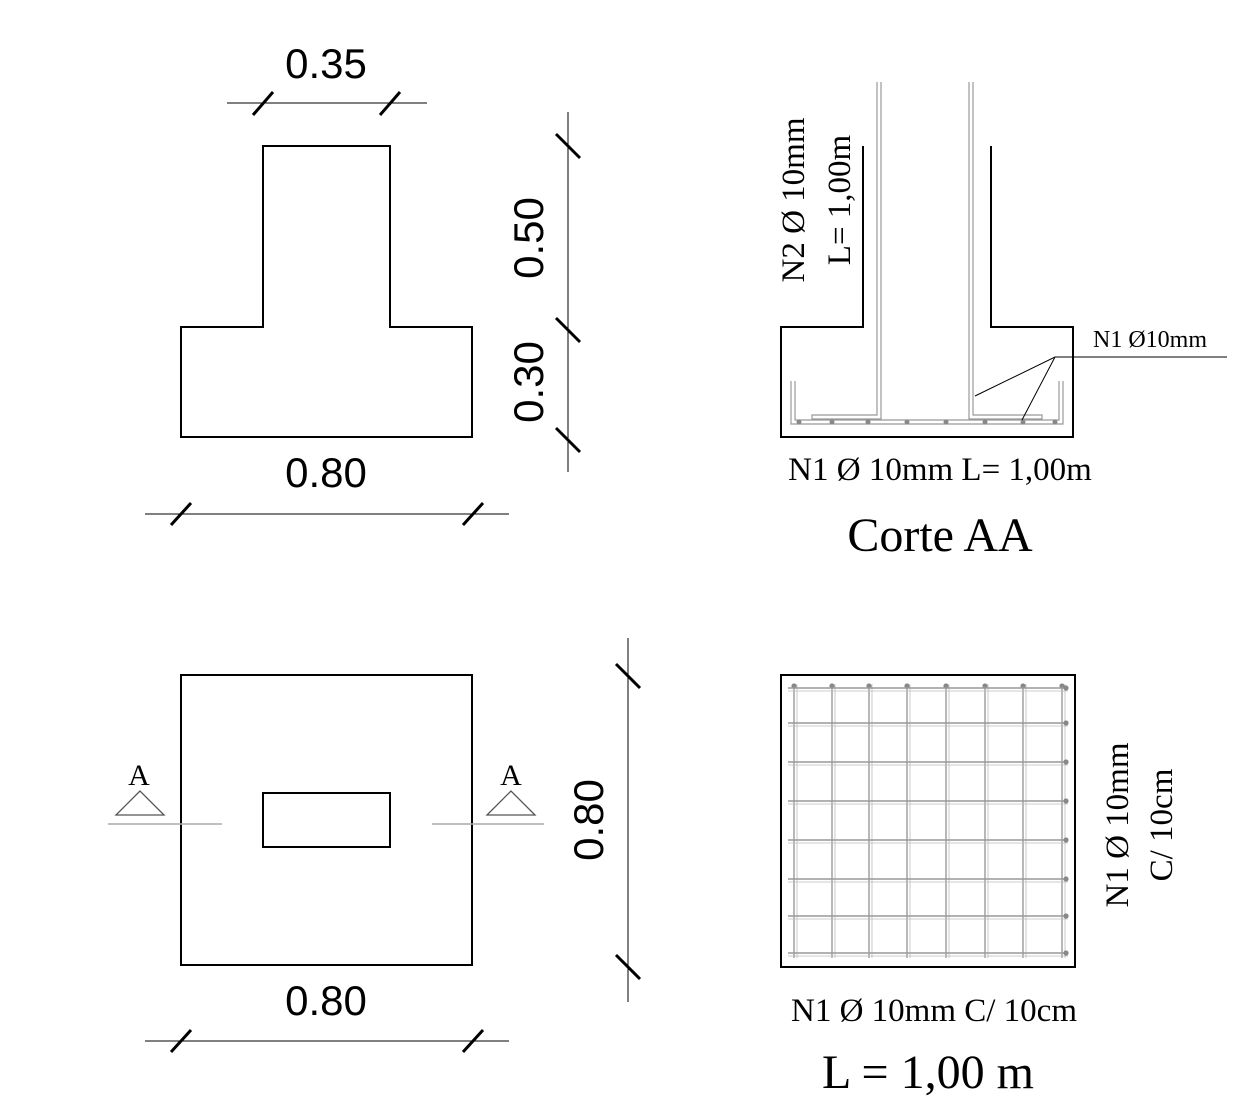  Describe the element at coordinates (934, 1011) in the screenshot. I see `label-mesh-bottom: N1 Ø 10mm C/ 10cm` at that location.